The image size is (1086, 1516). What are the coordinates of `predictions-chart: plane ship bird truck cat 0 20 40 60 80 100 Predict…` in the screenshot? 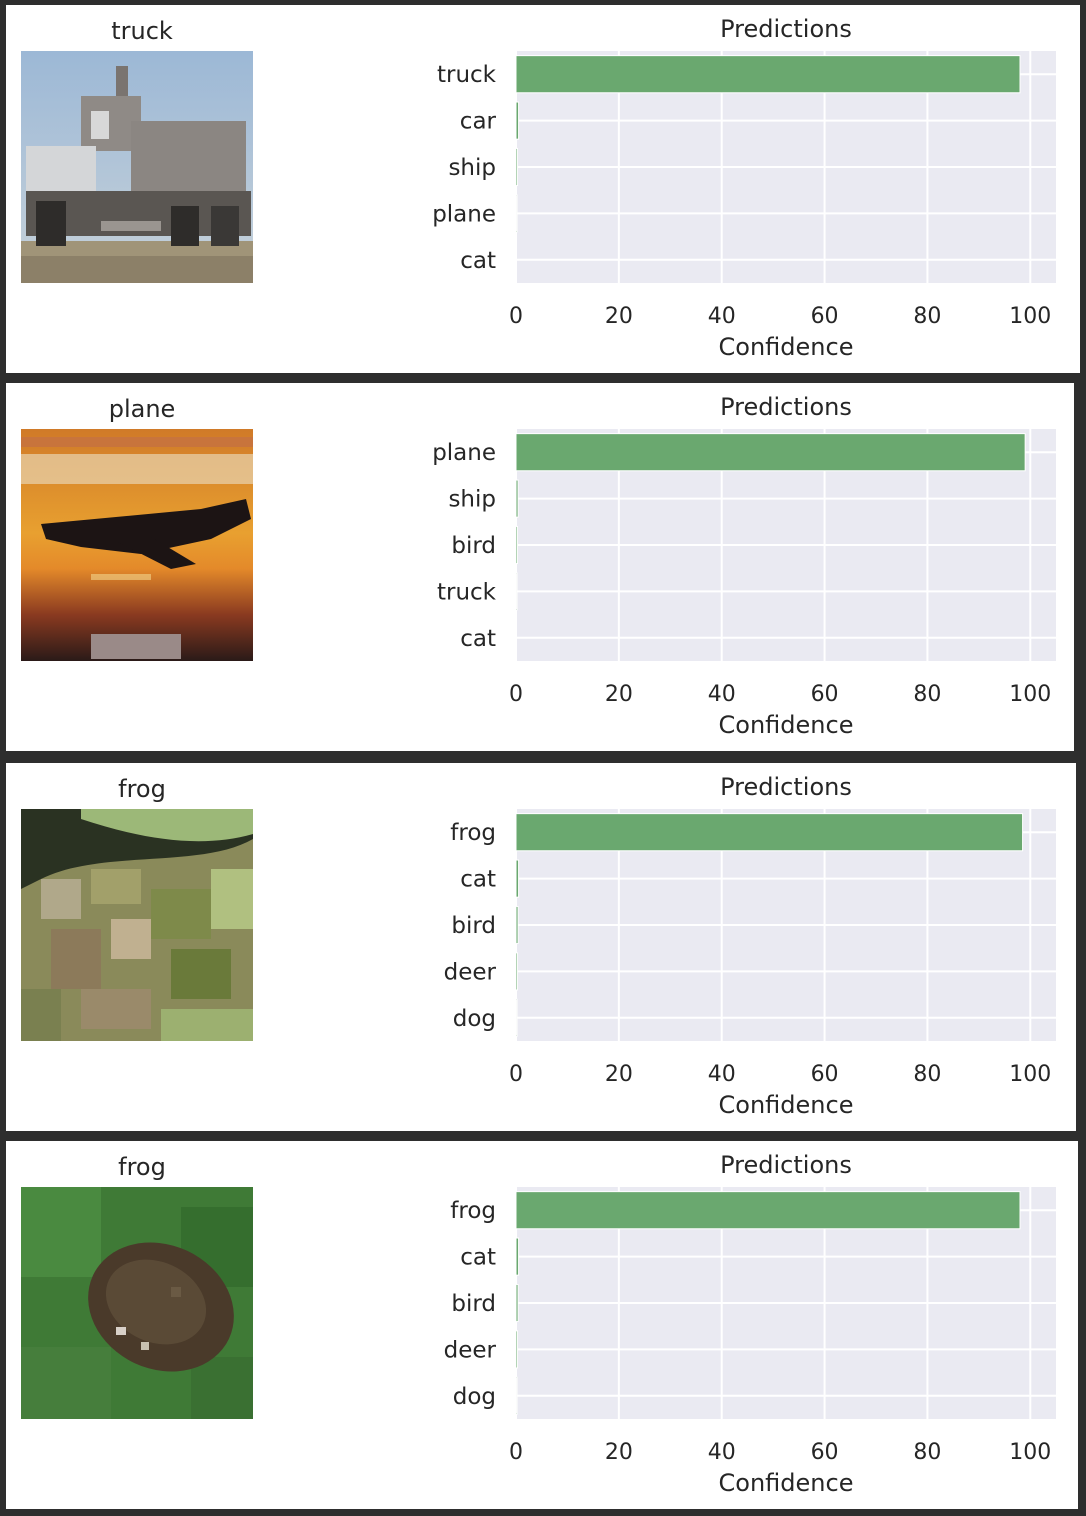 It's located at (744, 566).